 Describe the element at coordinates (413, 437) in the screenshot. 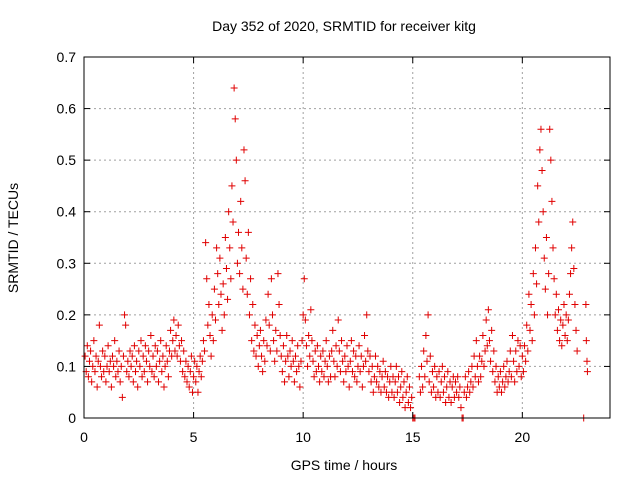

I see `x-tick-label: 15` at that location.